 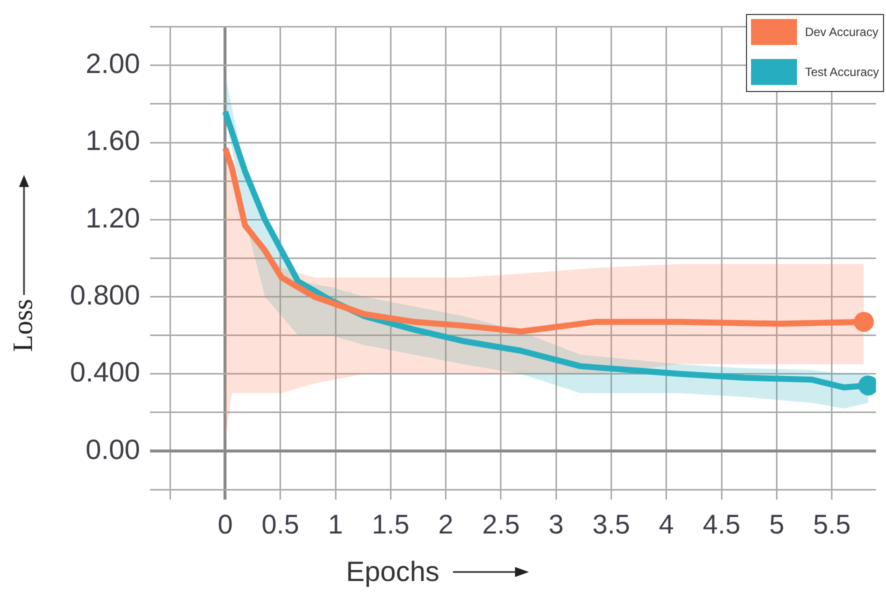 I want to click on x-tick-label: 1.5, so click(x=391, y=524).